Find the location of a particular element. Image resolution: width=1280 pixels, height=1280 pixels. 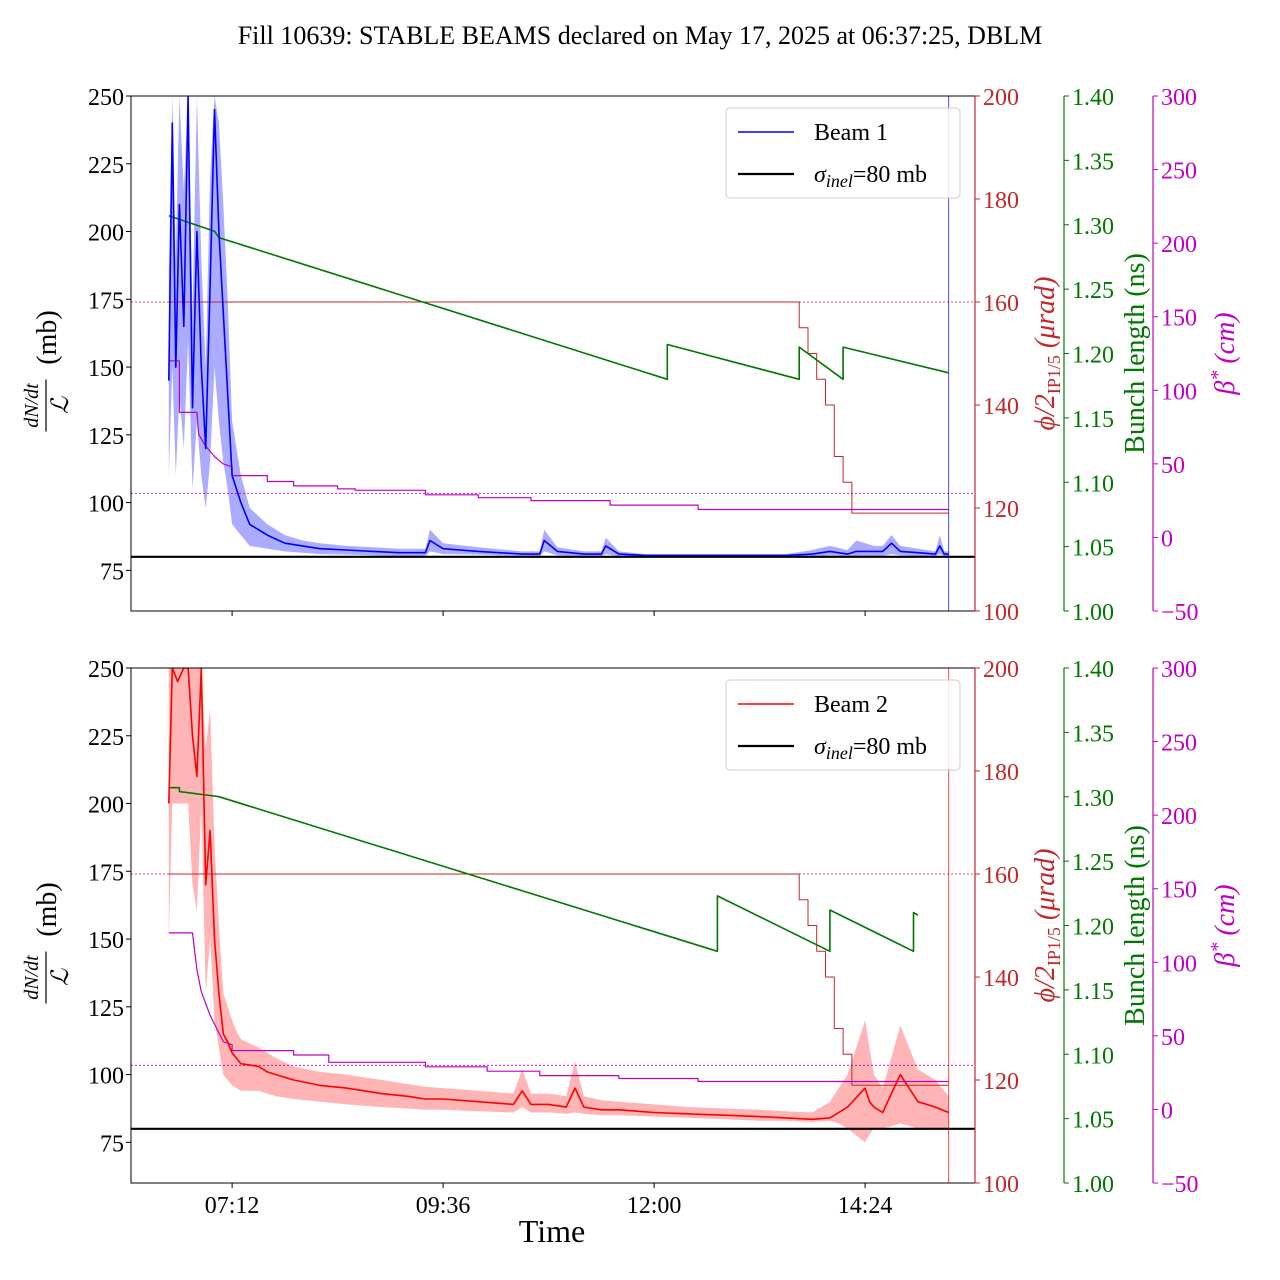

right3-tick-label: 50 is located at coordinates (1173, 1038).